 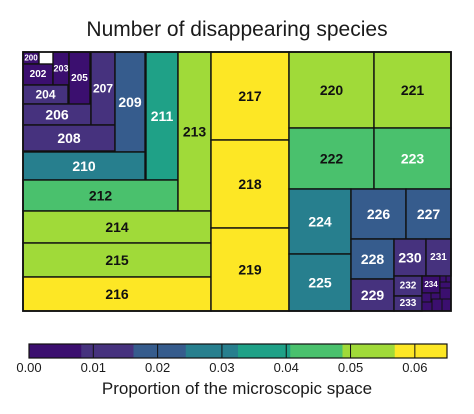 I want to click on colorbar-tick-label: 0.03, so click(x=221, y=367).